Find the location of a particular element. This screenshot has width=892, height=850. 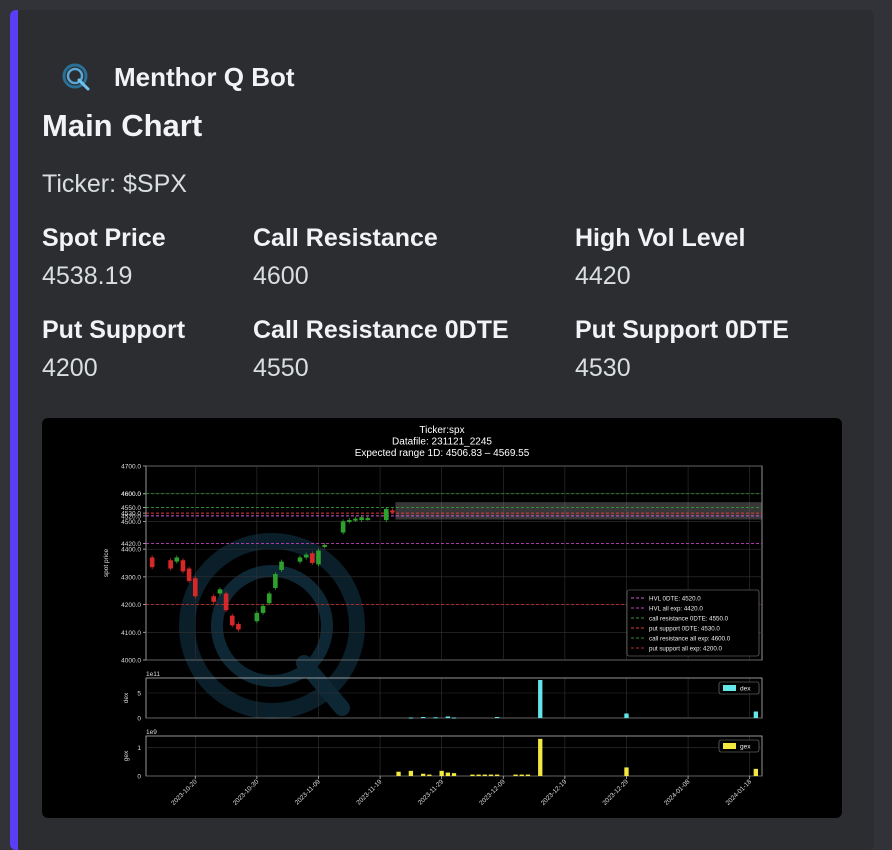

y-tick-label: 4100.0 is located at coordinates (131, 633).